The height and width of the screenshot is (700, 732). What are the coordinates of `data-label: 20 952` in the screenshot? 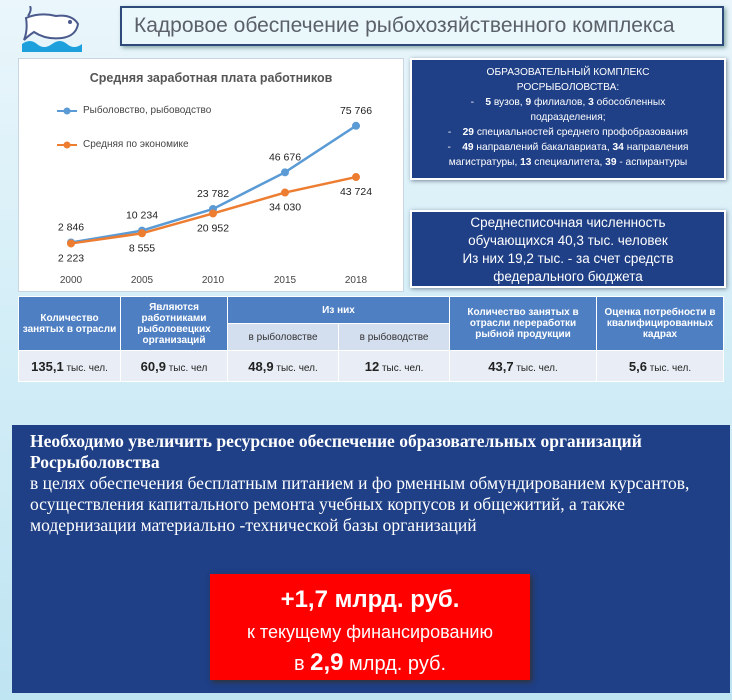 It's located at (213, 228).